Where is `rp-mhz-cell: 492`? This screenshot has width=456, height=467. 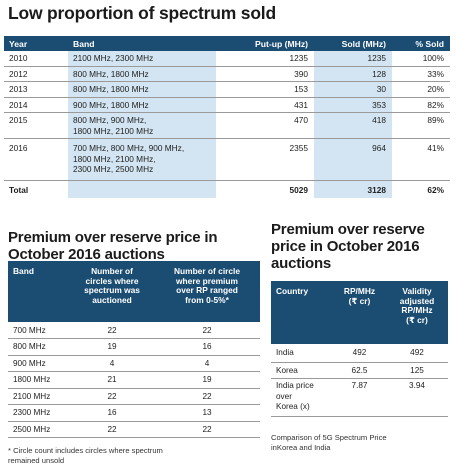 rp-mhz-cell: 492 is located at coordinates (359, 353).